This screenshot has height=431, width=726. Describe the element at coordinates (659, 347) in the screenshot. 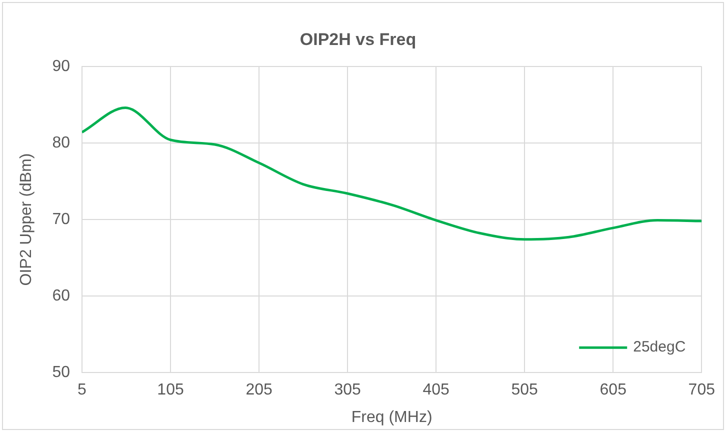

I see `legend-label: 25degC` at that location.